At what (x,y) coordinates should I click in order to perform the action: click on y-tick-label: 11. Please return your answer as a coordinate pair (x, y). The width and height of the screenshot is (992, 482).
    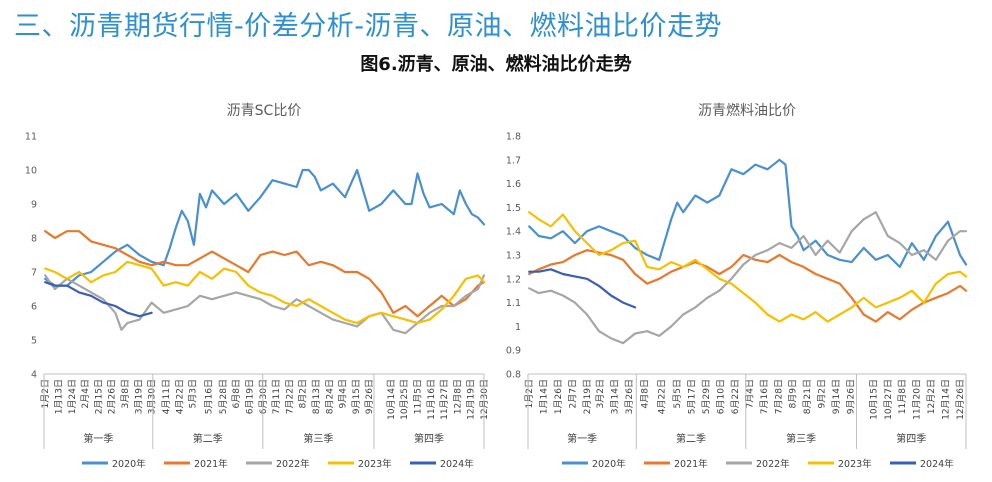
    Looking at the image, I should click on (31, 137).